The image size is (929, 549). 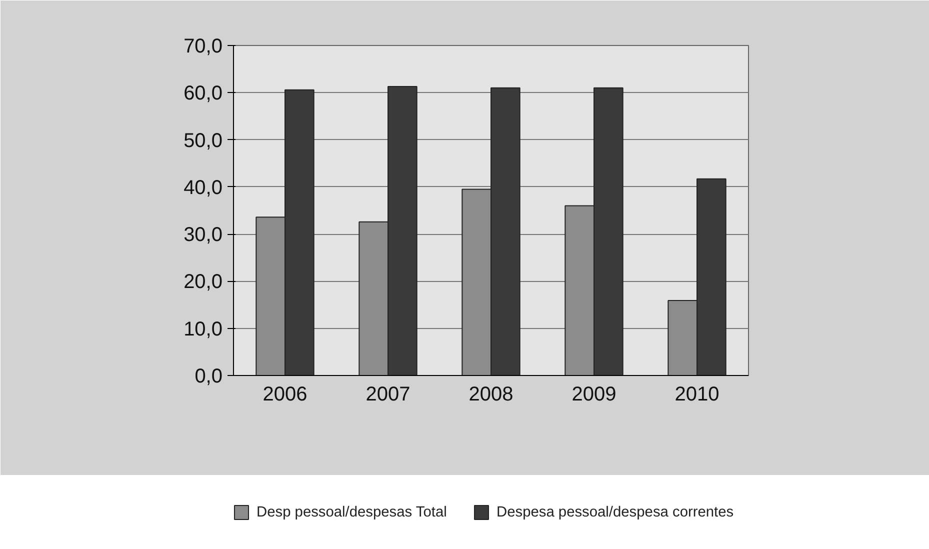 I want to click on x-tick-label: 2007, so click(x=388, y=395).